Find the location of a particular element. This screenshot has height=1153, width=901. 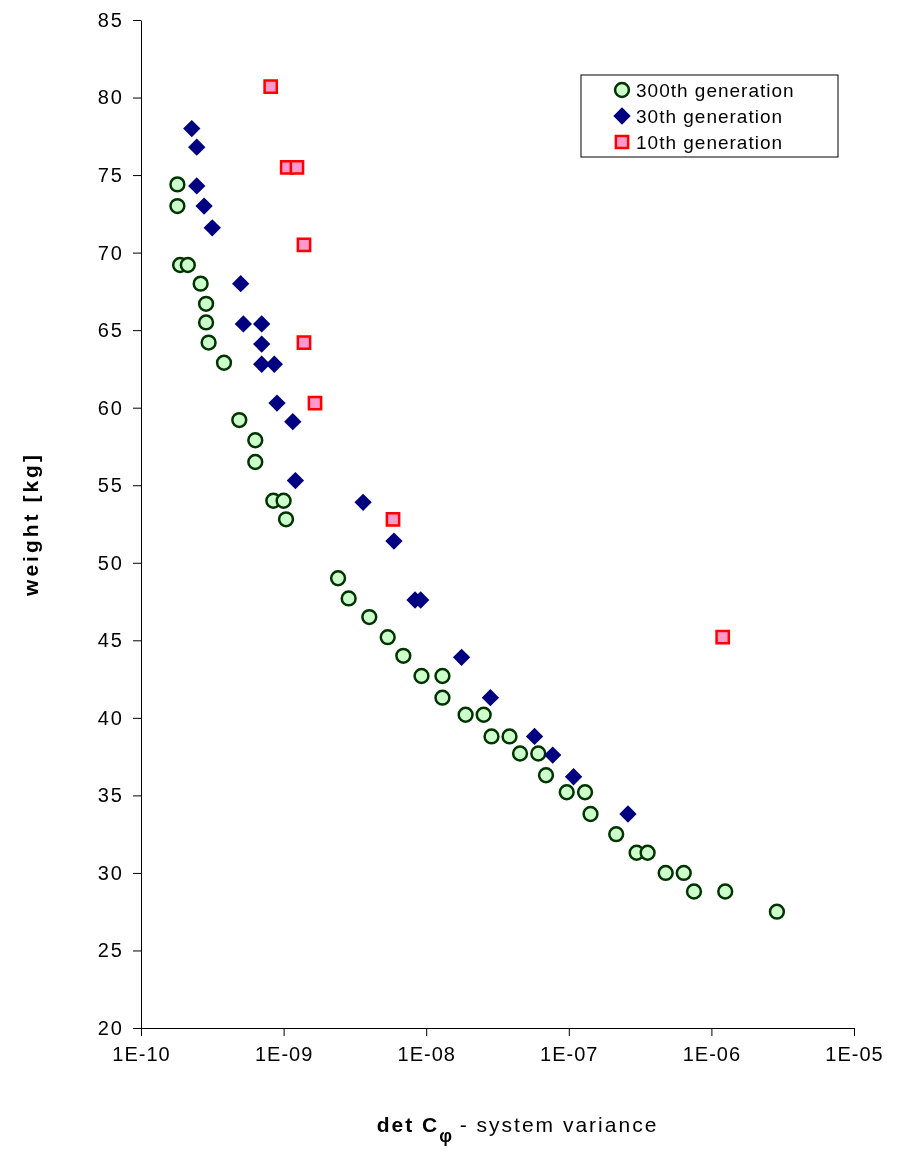

y-tick-label: 50 is located at coordinates (110, 562).